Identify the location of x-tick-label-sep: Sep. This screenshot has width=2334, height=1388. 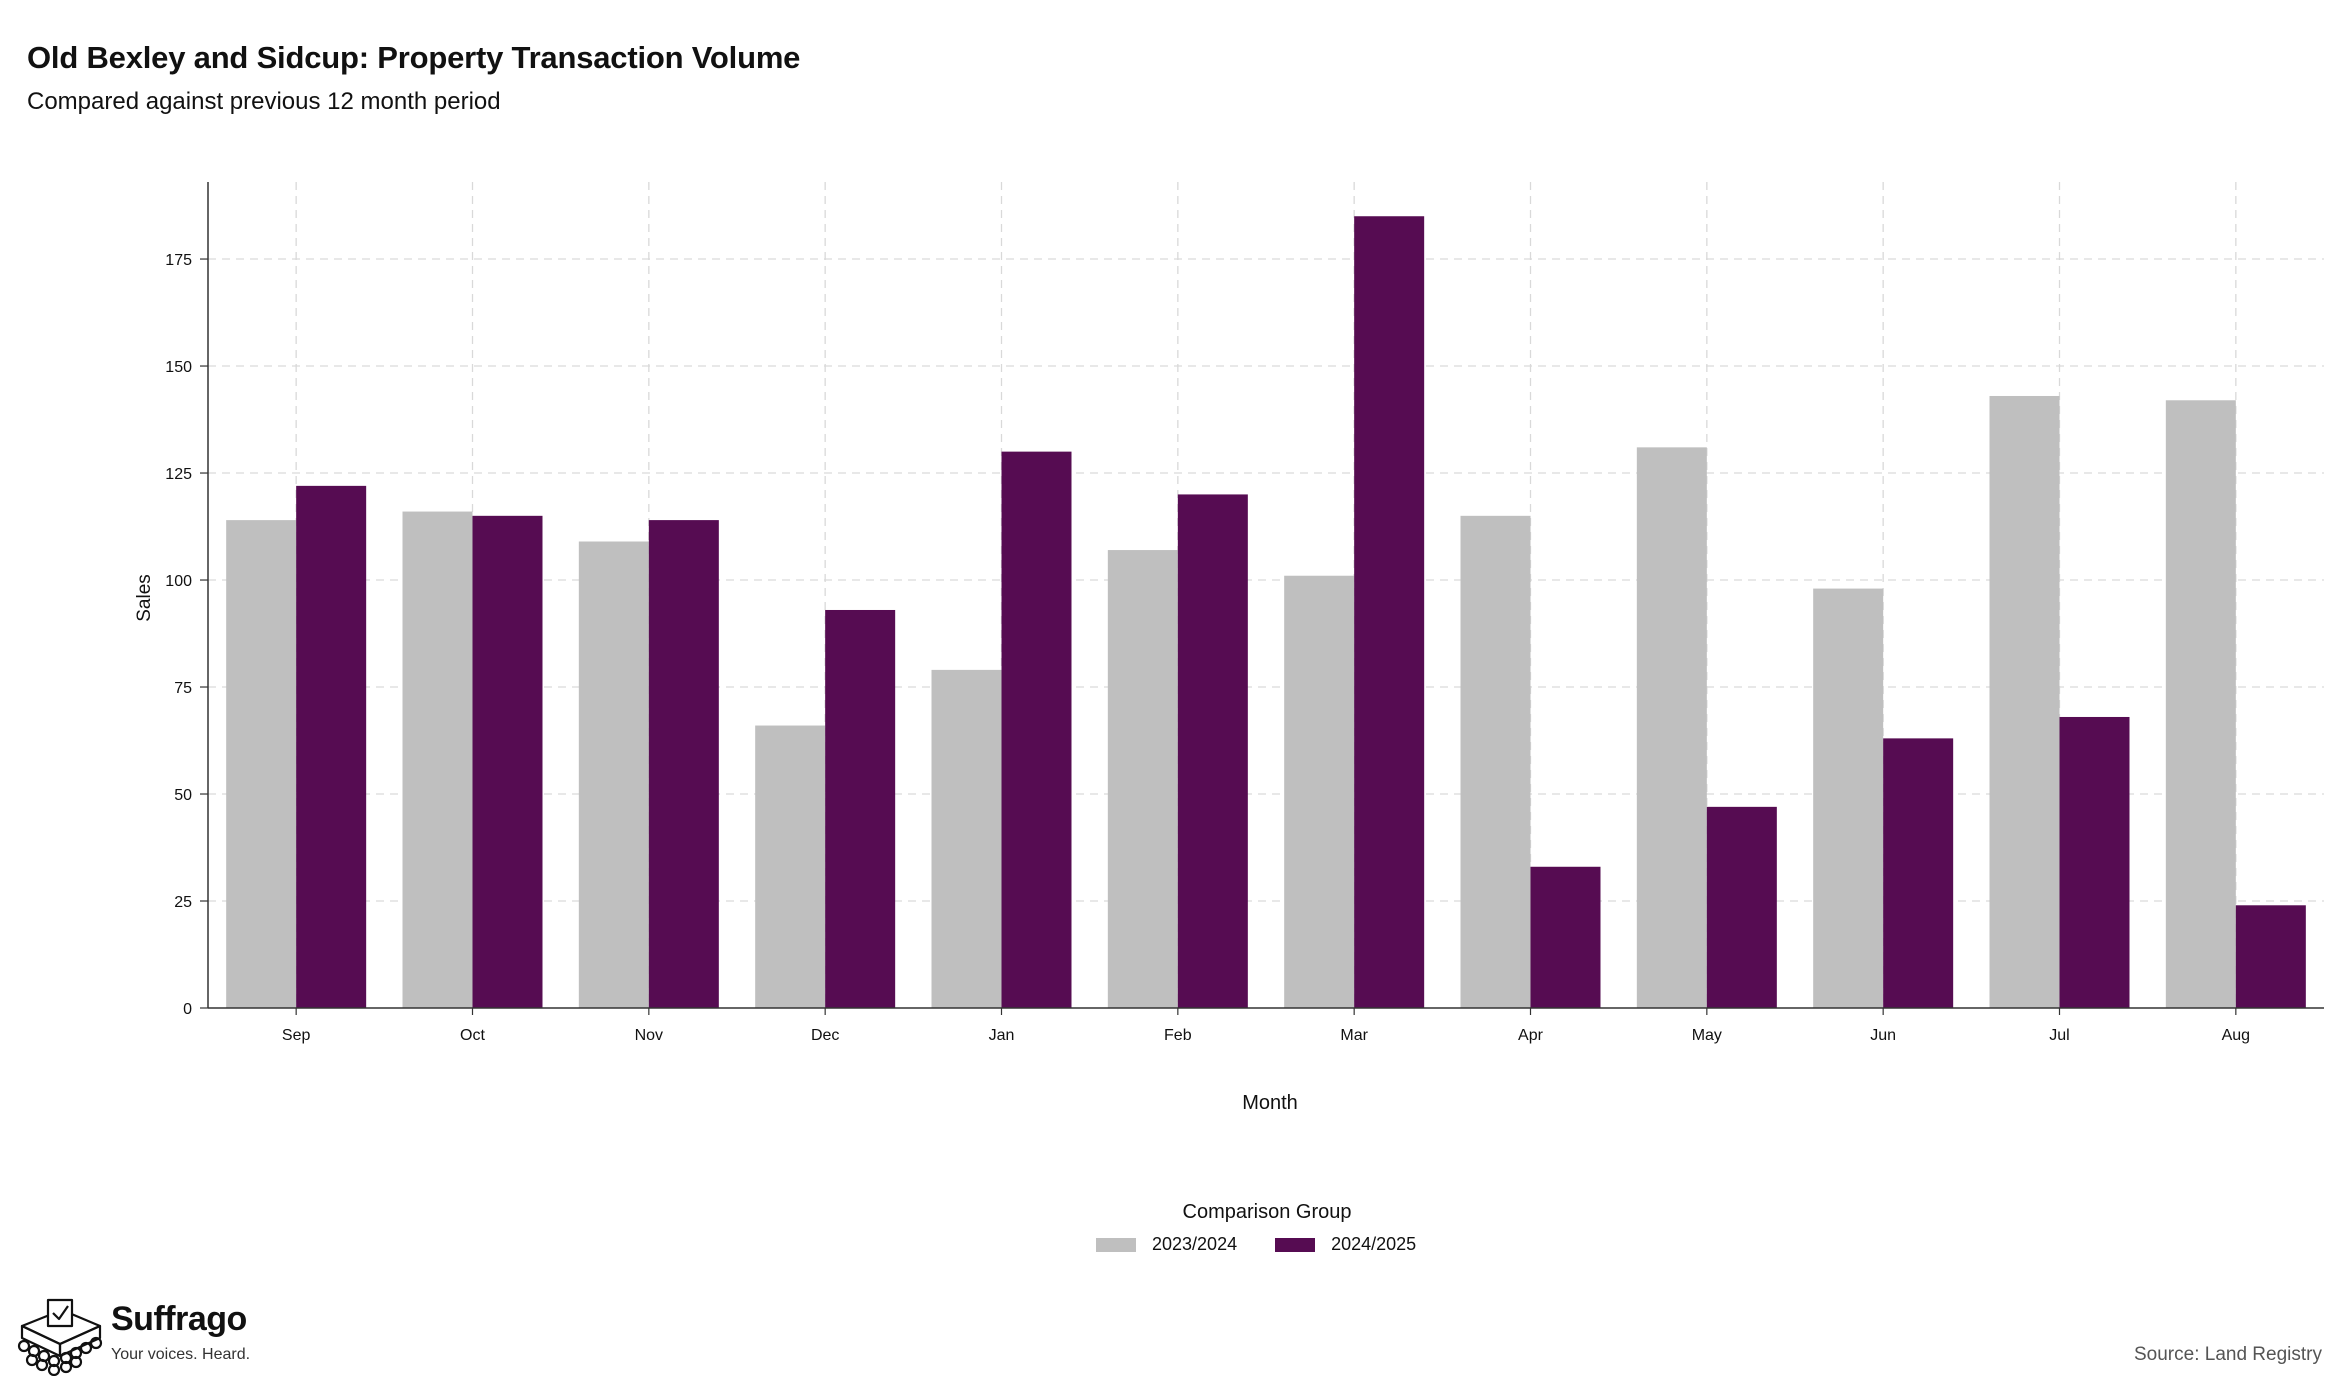
(296, 1035).